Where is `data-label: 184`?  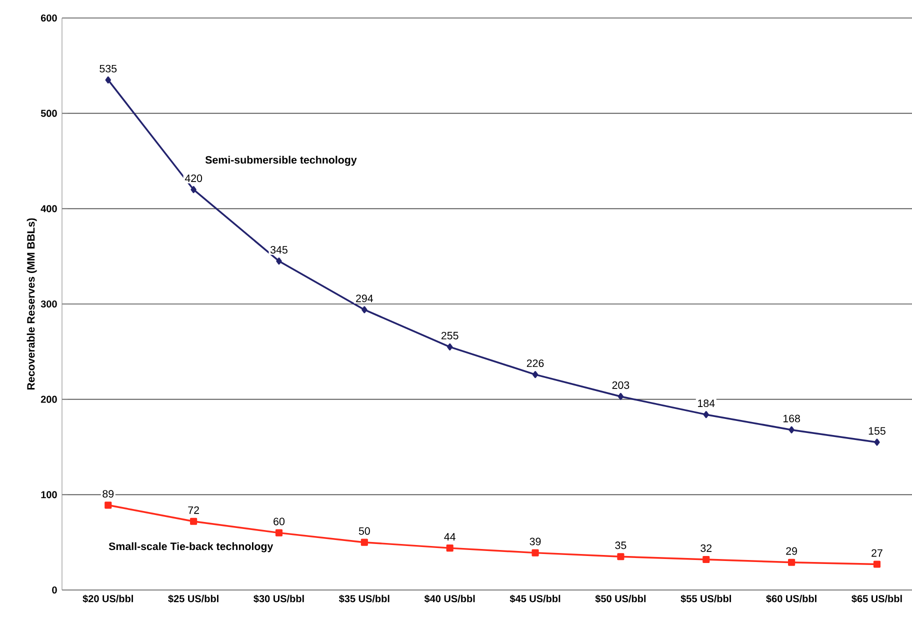
data-label: 184 is located at coordinates (706, 404).